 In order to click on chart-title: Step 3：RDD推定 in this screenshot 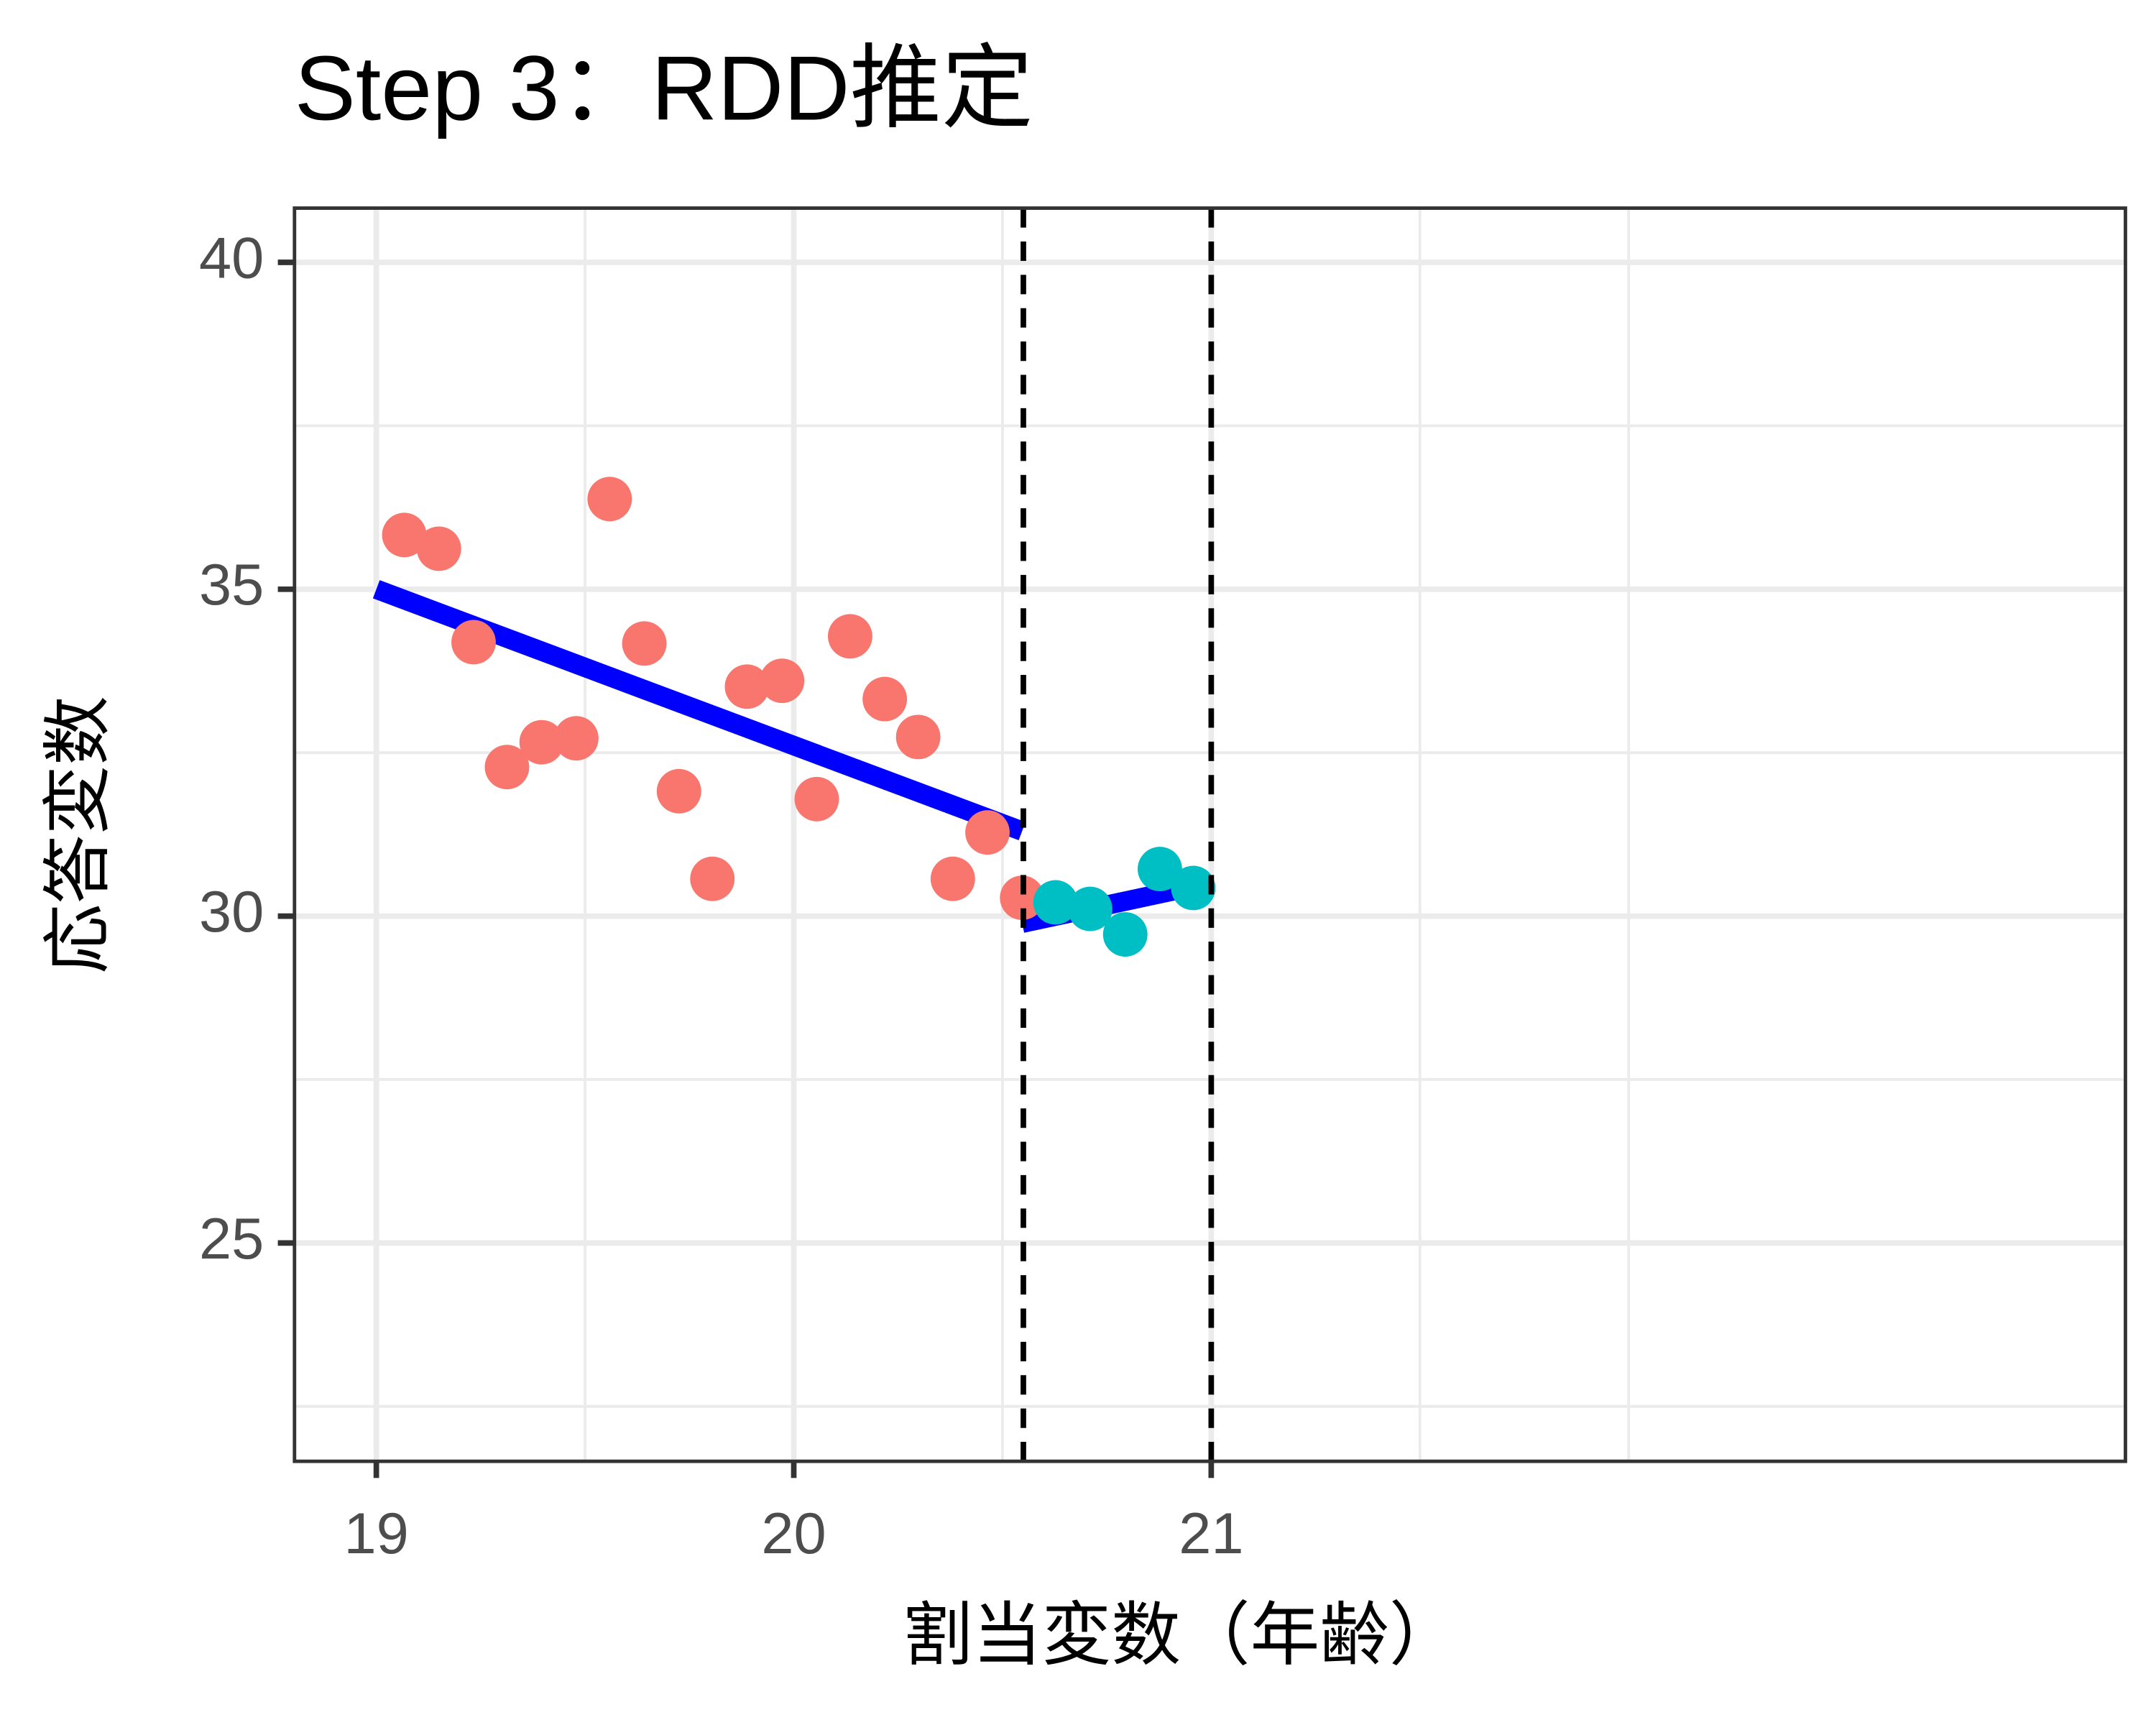, I will do `click(664, 89)`.